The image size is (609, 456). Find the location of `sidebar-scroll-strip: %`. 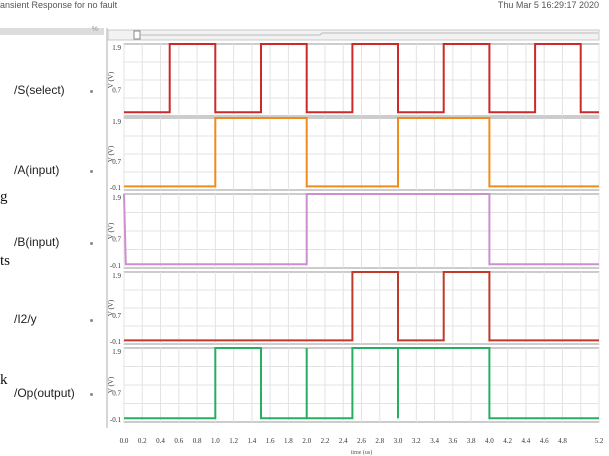

sidebar-scroll-strip: % is located at coordinates (52, 30).